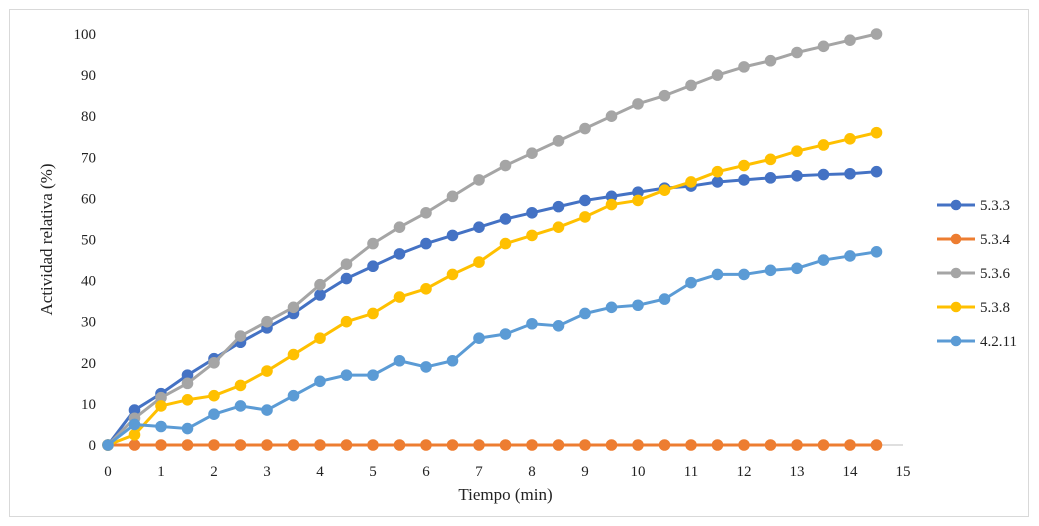 The height and width of the screenshot is (526, 1039). I want to click on x-tick-label: 0, so click(108, 472).